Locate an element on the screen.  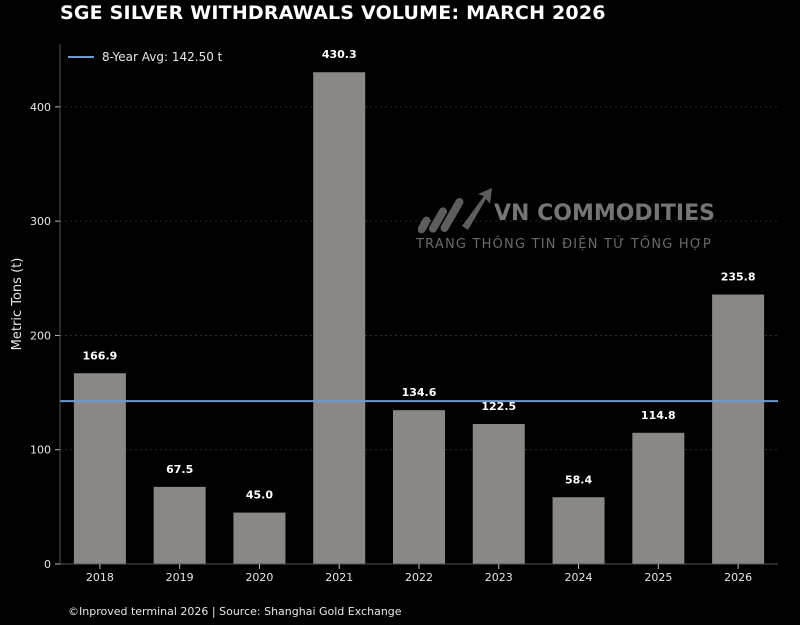
data-label: 67.5 is located at coordinates (179, 469).